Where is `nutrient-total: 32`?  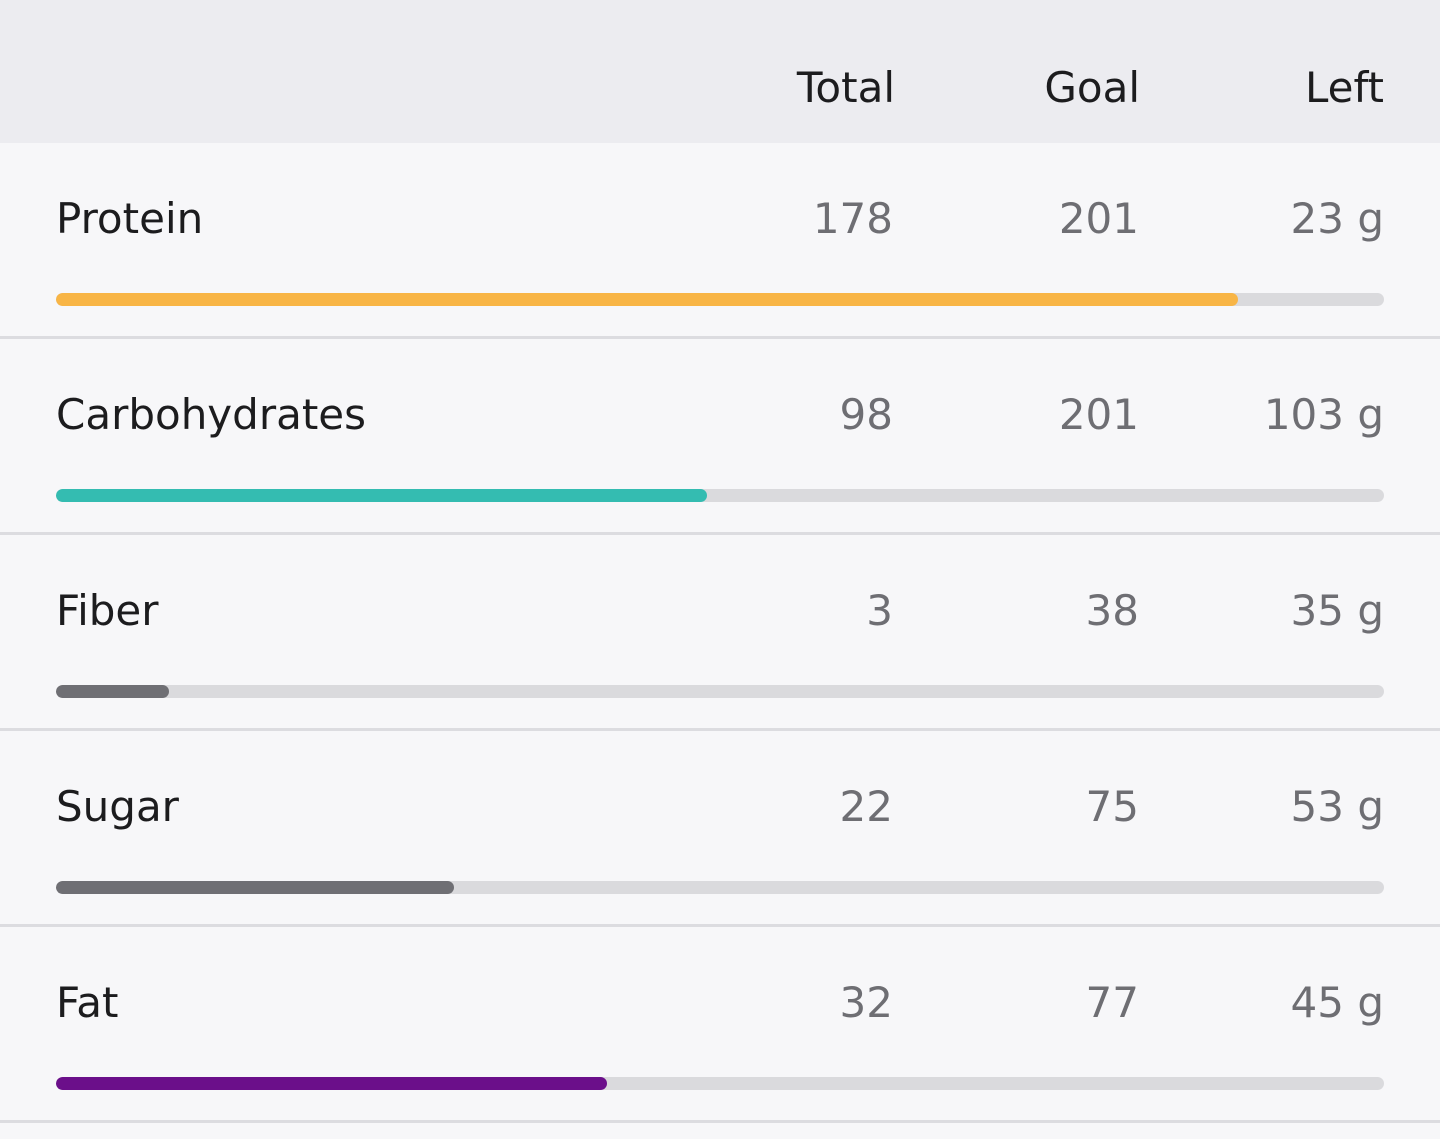
nutrient-total: 32 is located at coordinates (866, 1002).